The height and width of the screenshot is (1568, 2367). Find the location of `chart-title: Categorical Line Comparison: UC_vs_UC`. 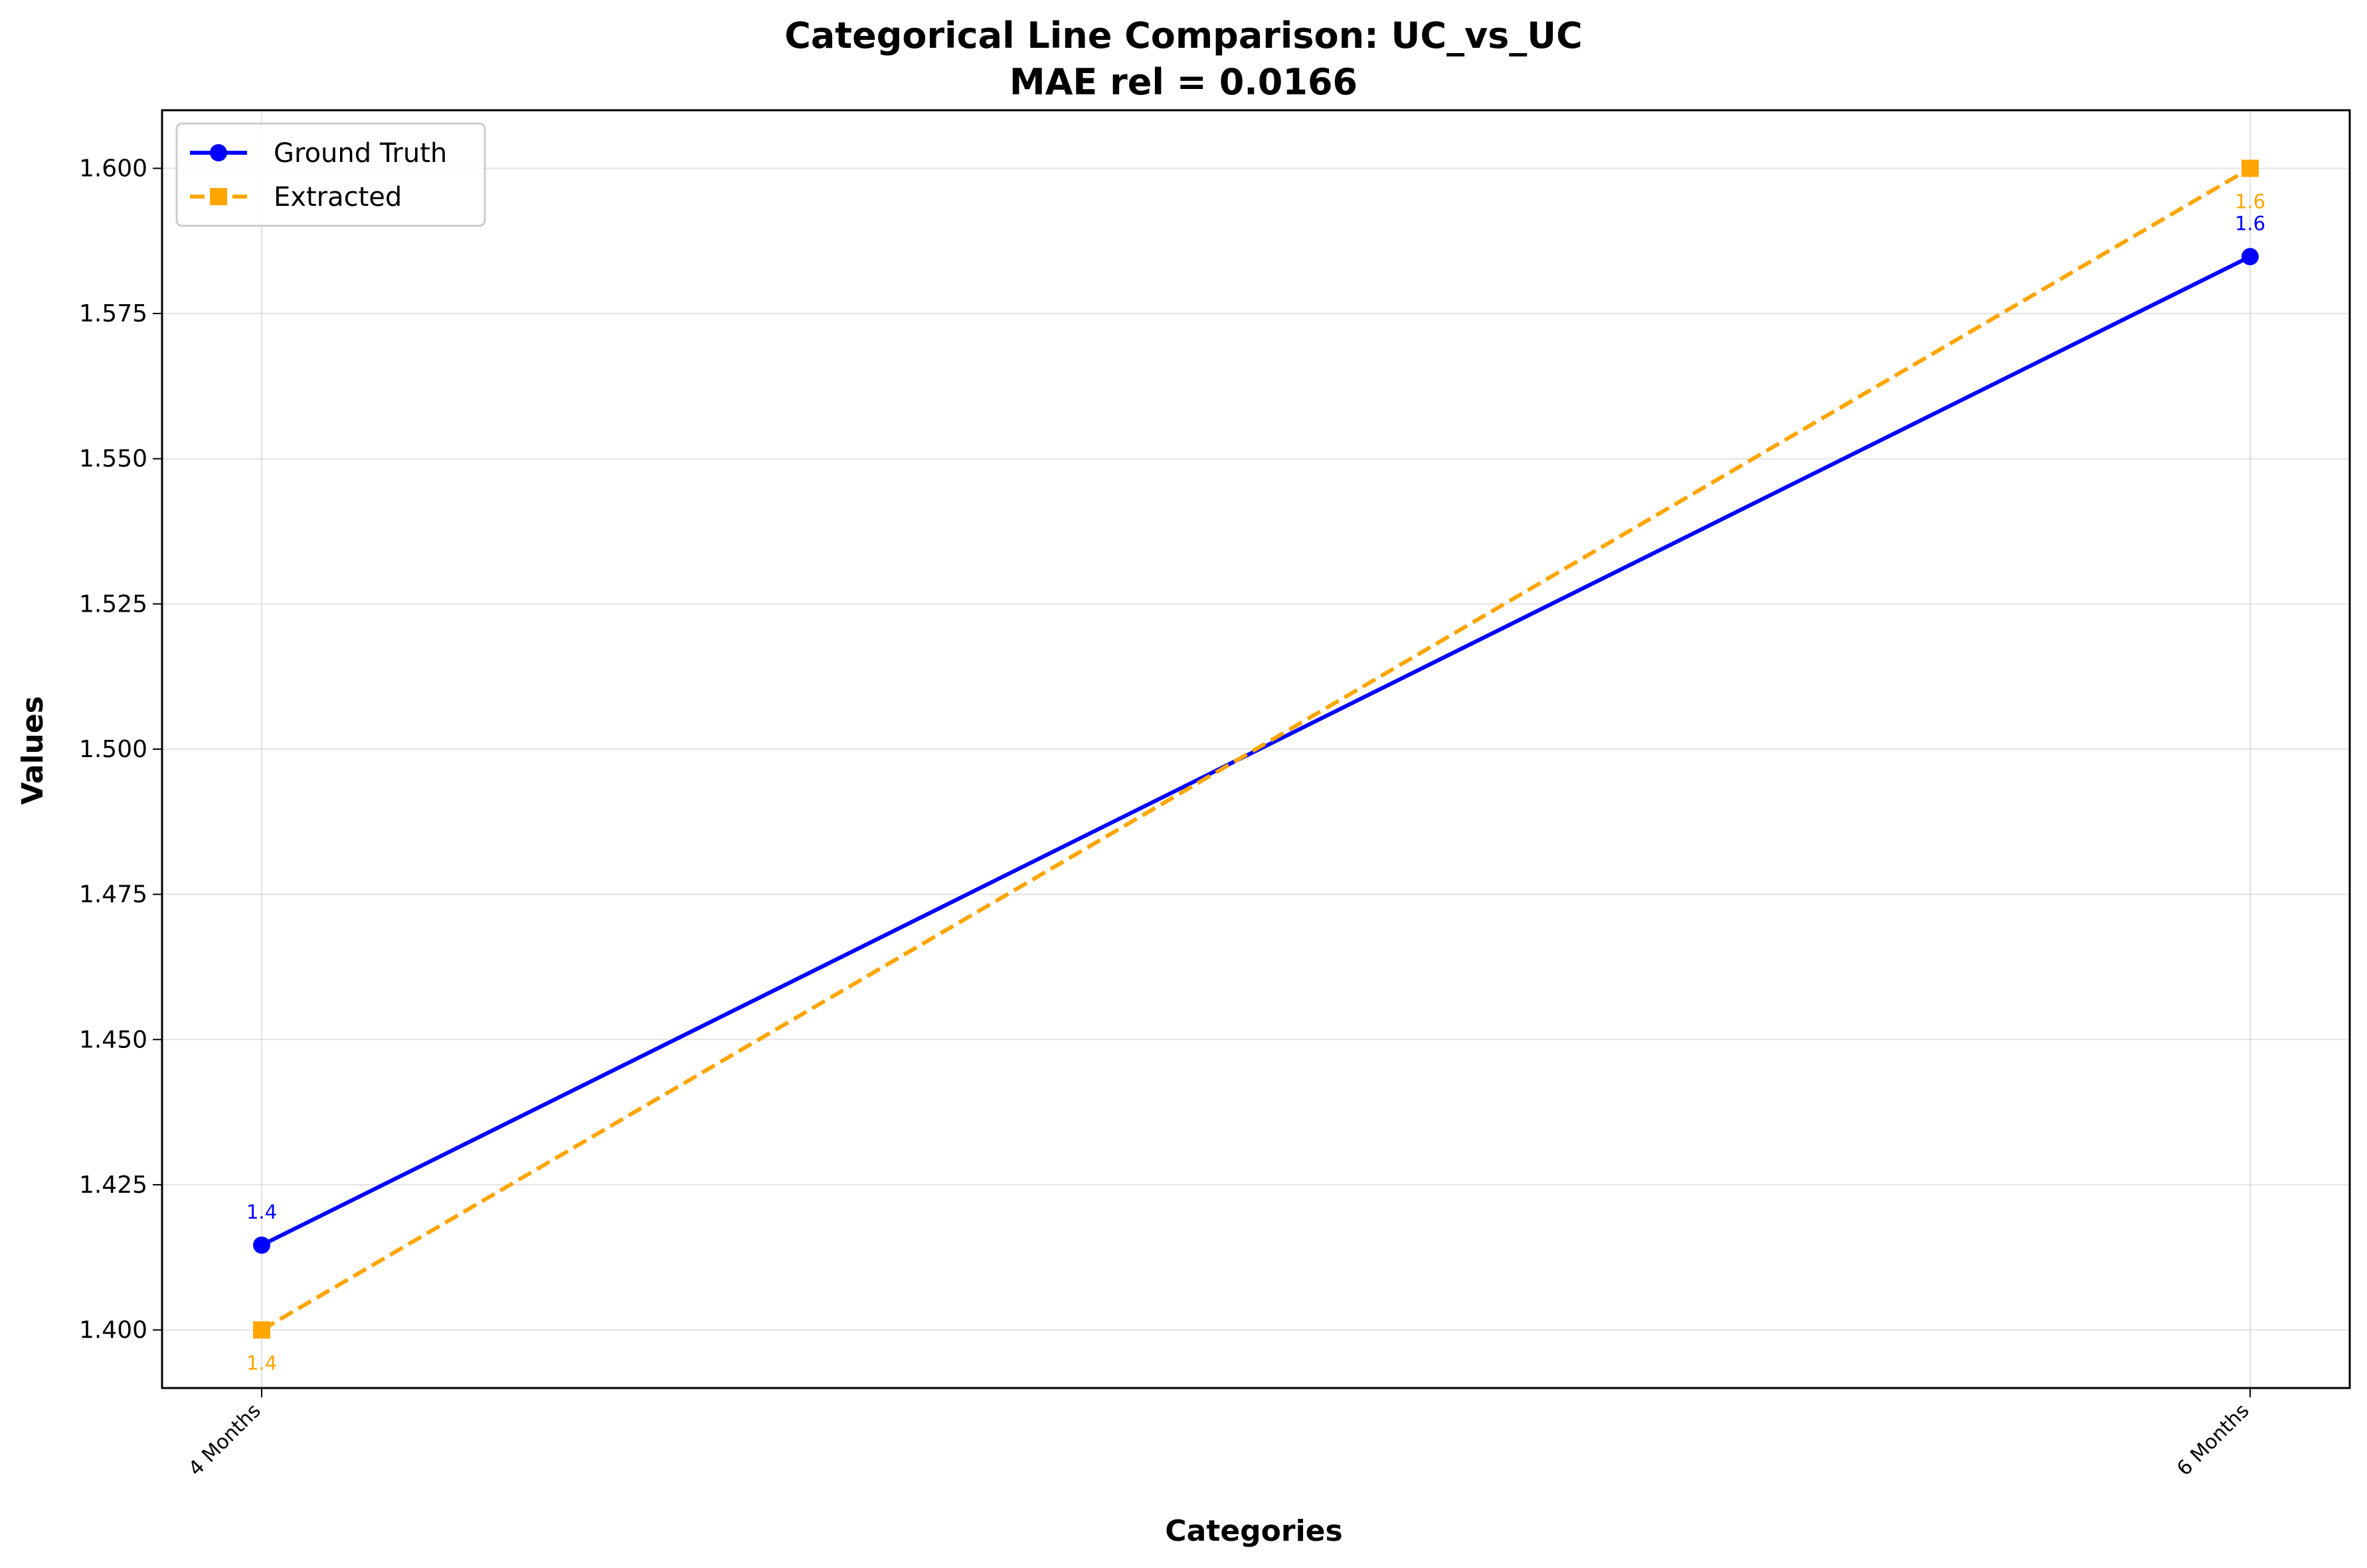

chart-title: Categorical Line Comparison: UC_vs_UC is located at coordinates (1183, 35).